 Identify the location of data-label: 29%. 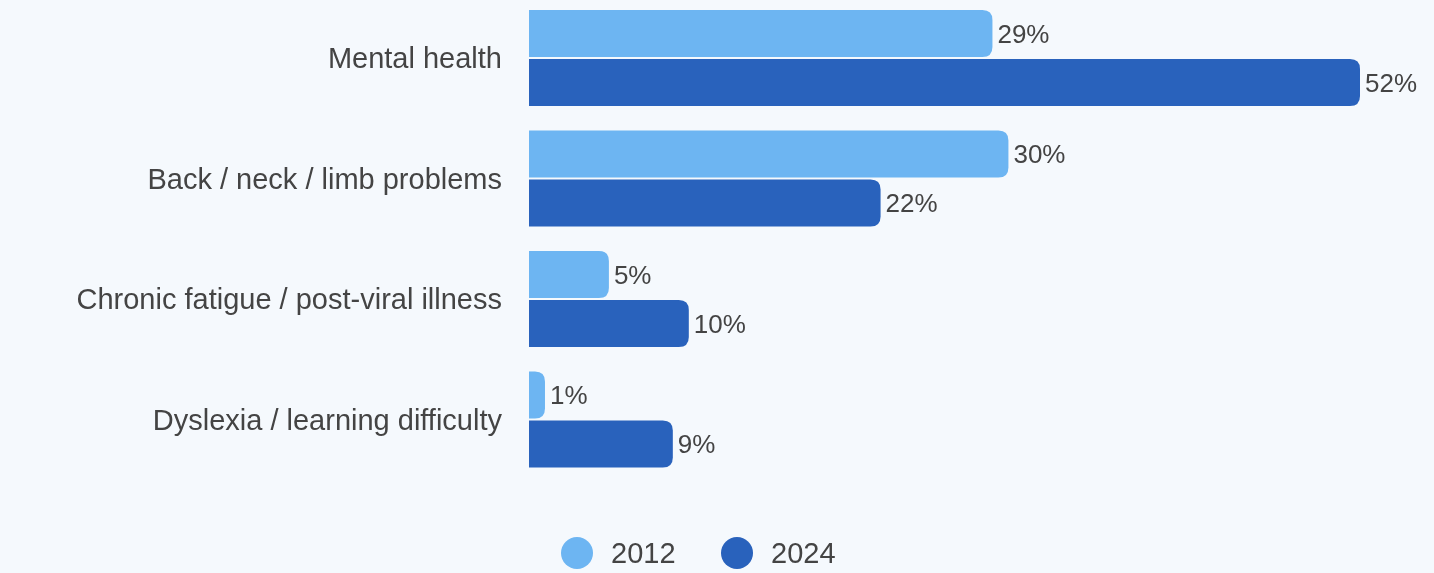
(1023, 33).